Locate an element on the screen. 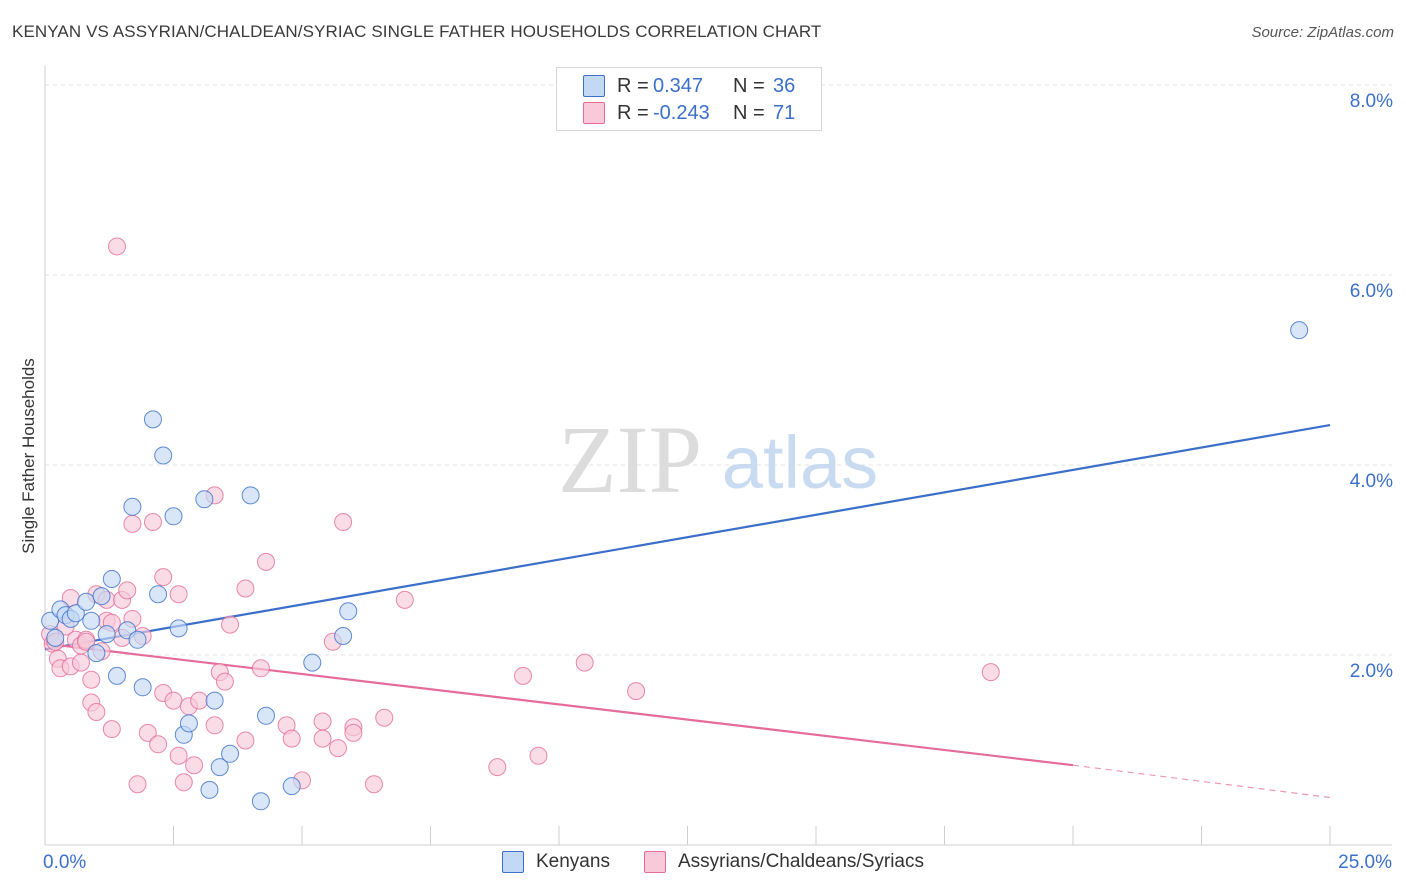  legend-row-assyrians: R = -0.243 N = 71 is located at coordinates (689, 113).